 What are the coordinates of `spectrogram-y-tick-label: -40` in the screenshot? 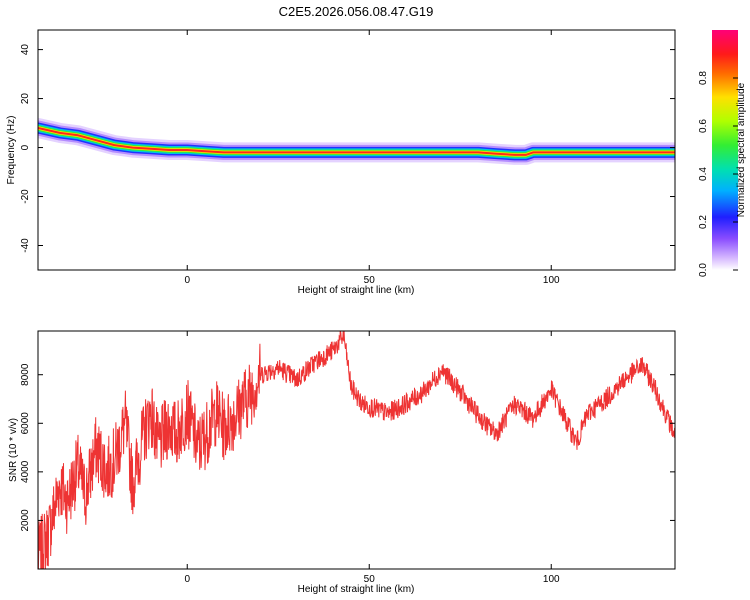 It's located at (25, 245).